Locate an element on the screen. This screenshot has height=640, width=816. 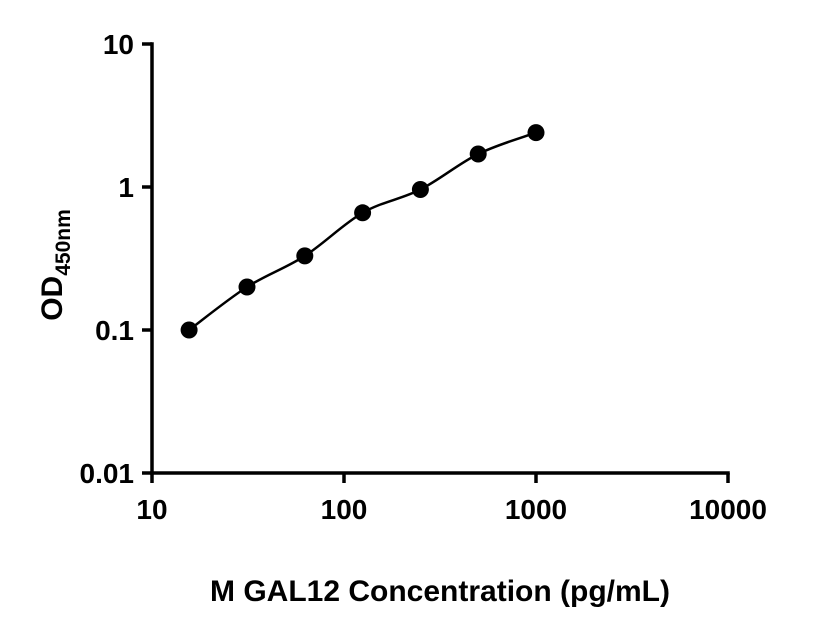
standard-curve-line is located at coordinates (362, 231).